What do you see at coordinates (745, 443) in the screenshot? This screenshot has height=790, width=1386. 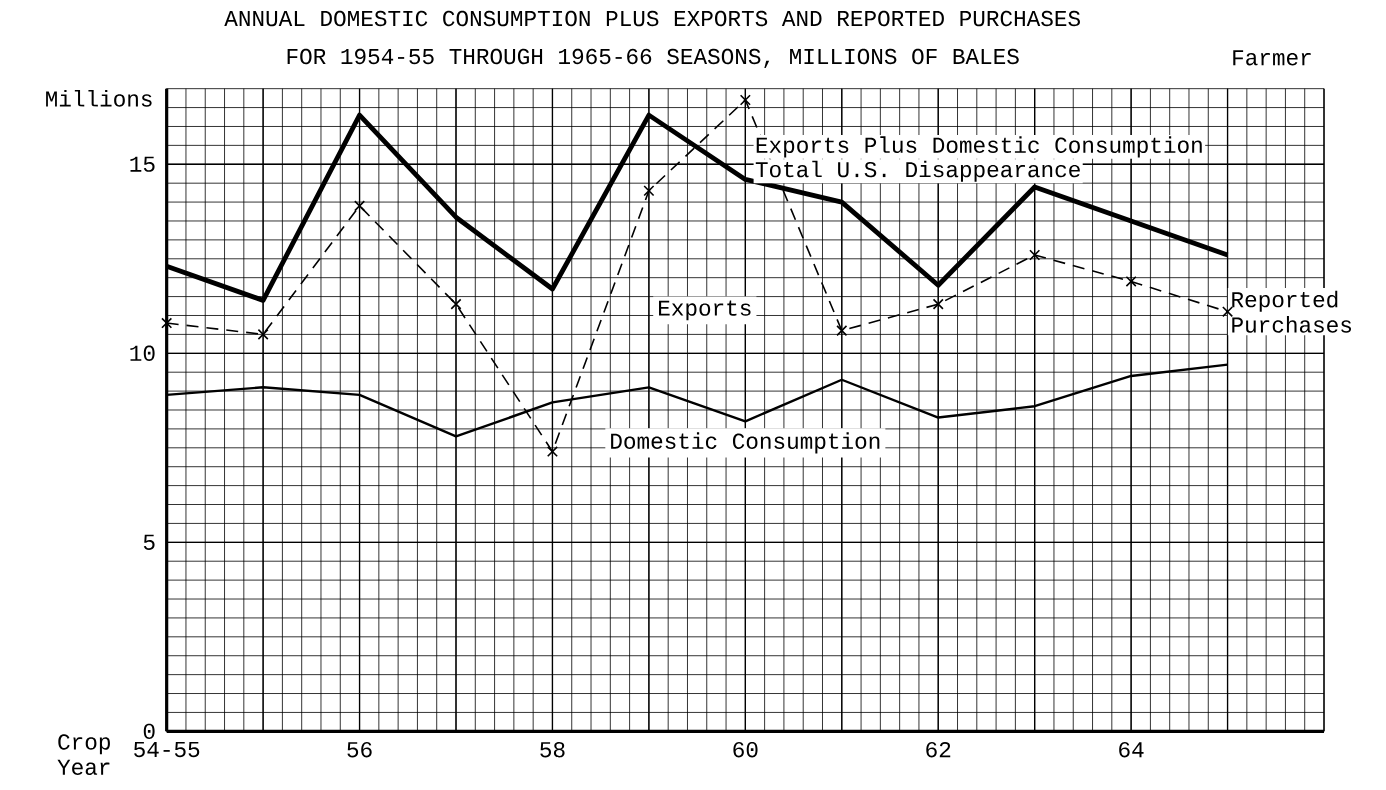 I see `series-label: Domestic Consumption` at bounding box center [745, 443].